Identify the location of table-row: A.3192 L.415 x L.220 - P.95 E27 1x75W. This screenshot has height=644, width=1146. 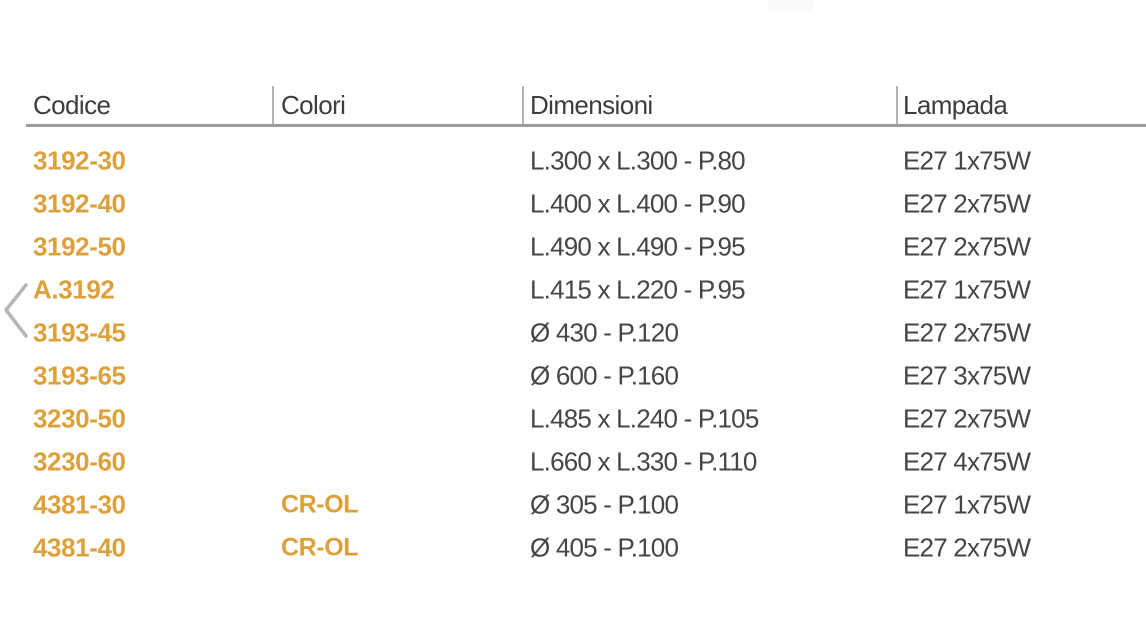
(573, 289).